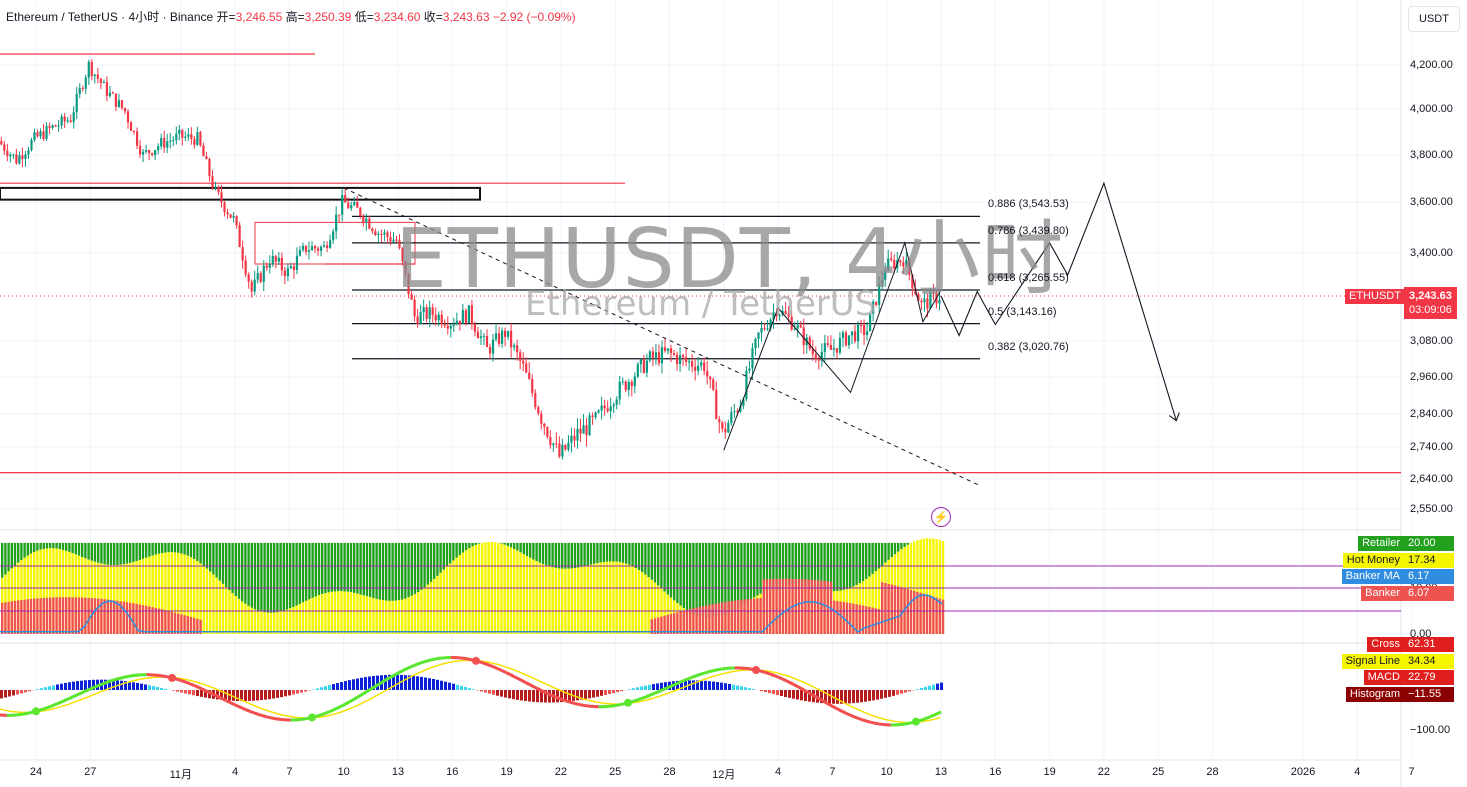  I want to click on currency-button: USDT, so click(1434, 19).